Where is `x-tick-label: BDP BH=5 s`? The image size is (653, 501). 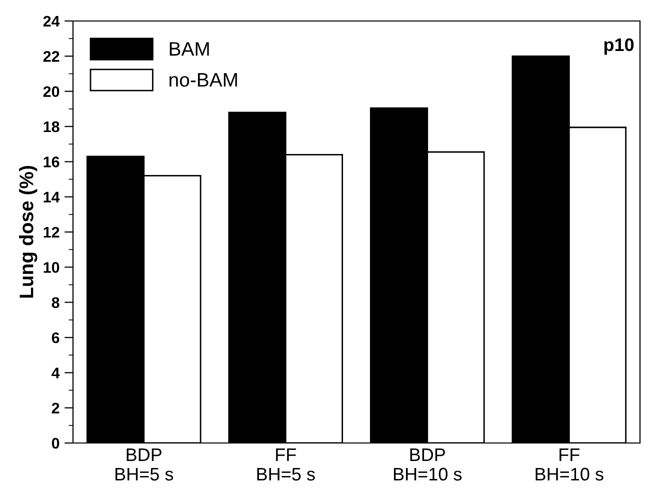
x-tick-label: BDP BH=5 s is located at coordinates (145, 464).